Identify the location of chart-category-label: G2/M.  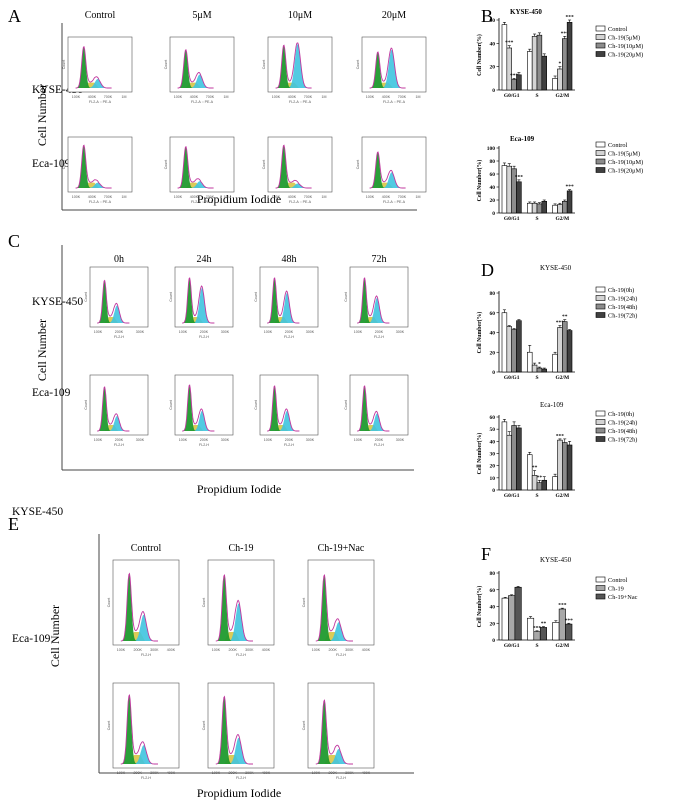
(562, 378).